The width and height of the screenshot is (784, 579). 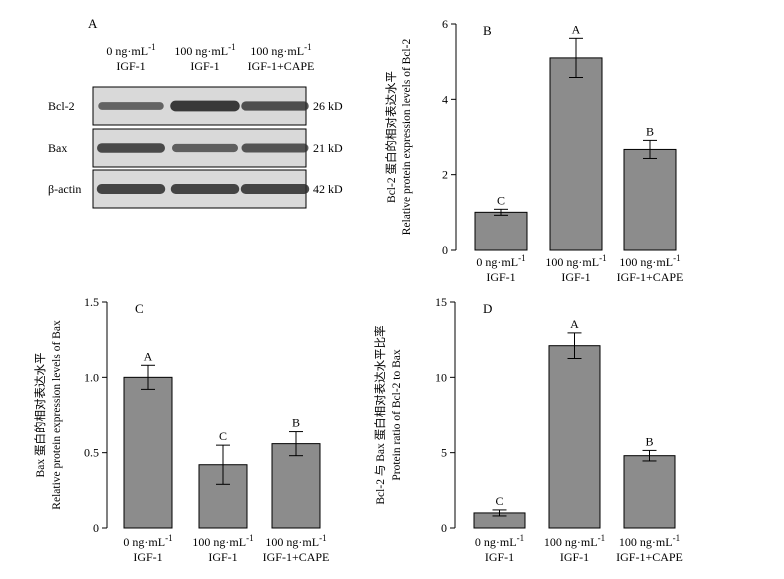 I want to click on lane-label-2-unit: 100 ng·mL, so click(x=201, y=51).